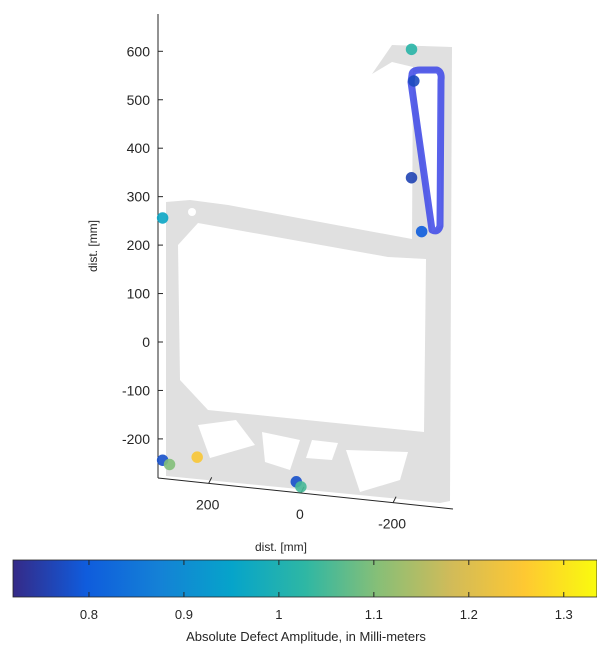 This screenshot has height=653, width=597. Describe the element at coordinates (278, 614) in the screenshot. I see `colorbar-tick-label: 1` at that location.